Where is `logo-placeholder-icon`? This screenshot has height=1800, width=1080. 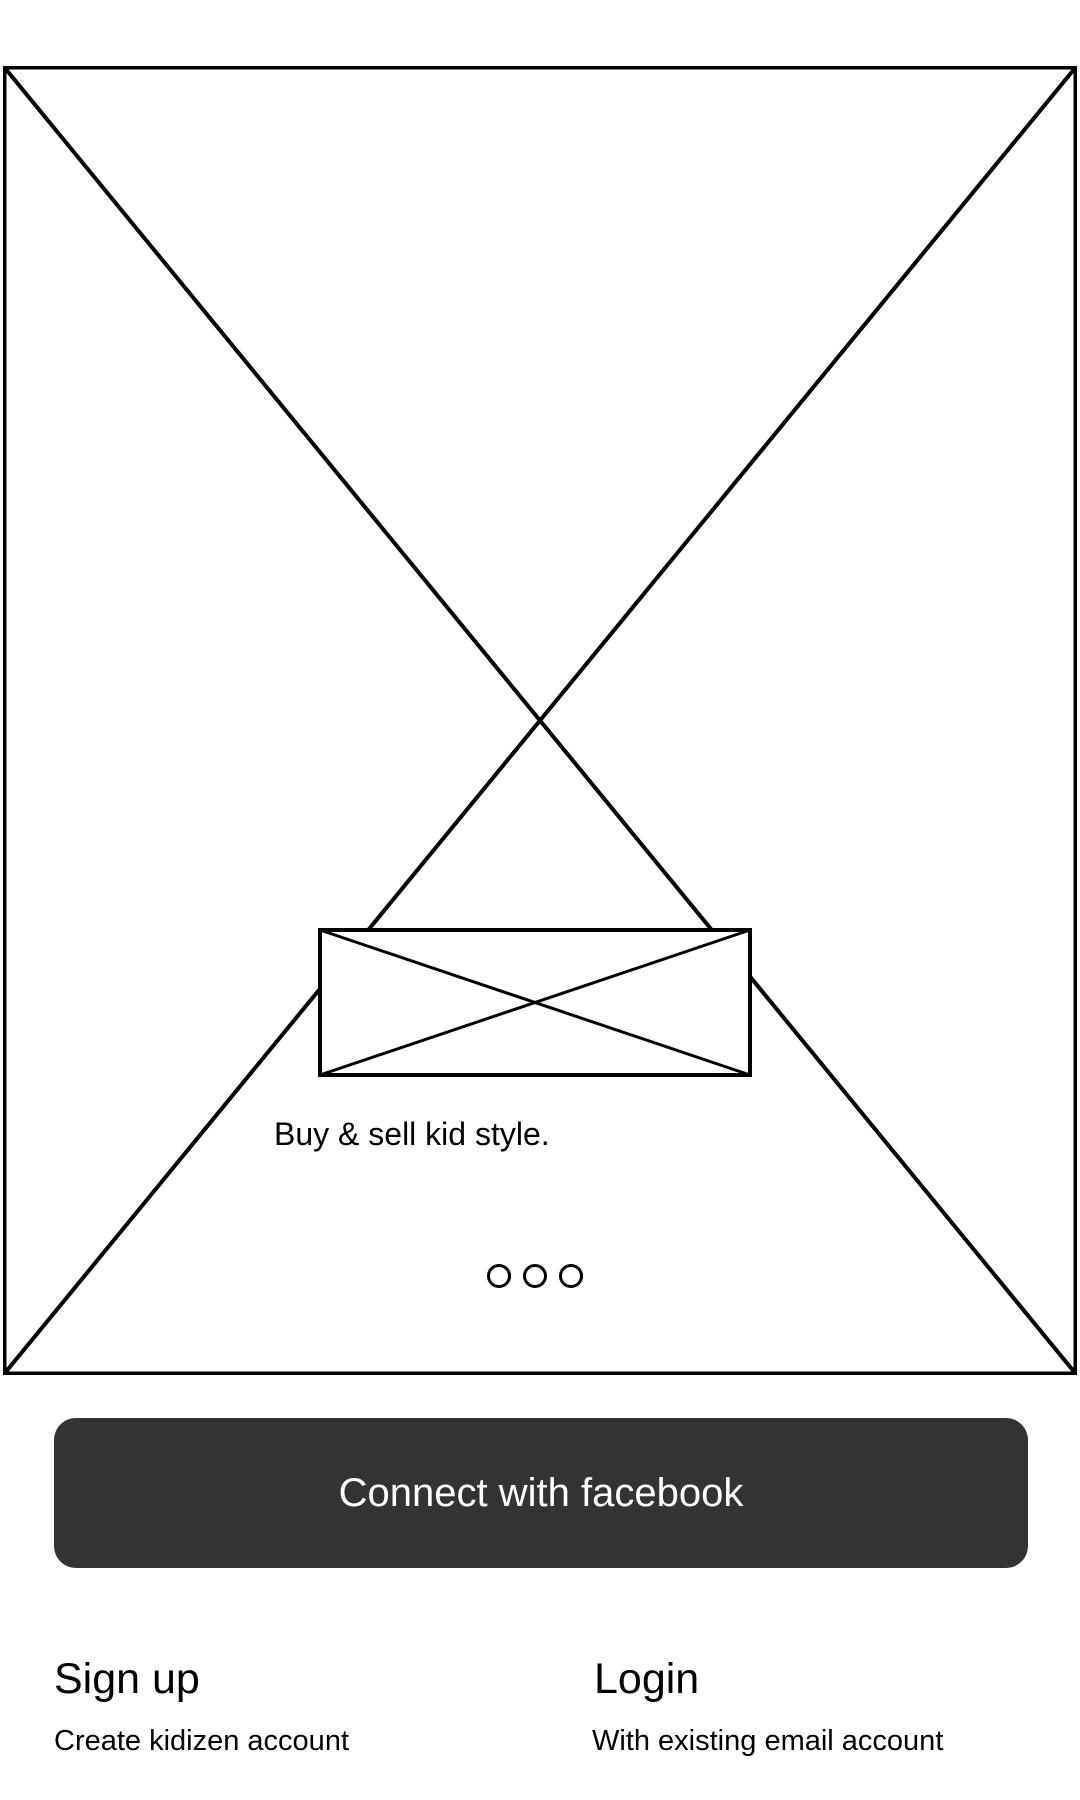 logo-placeholder-icon is located at coordinates (535, 1002).